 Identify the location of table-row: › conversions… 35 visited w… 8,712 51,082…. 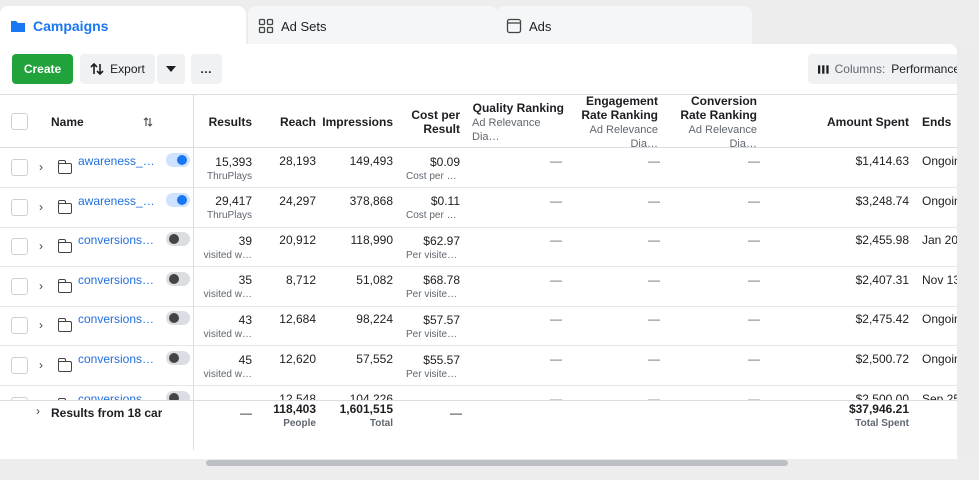
(478, 287).